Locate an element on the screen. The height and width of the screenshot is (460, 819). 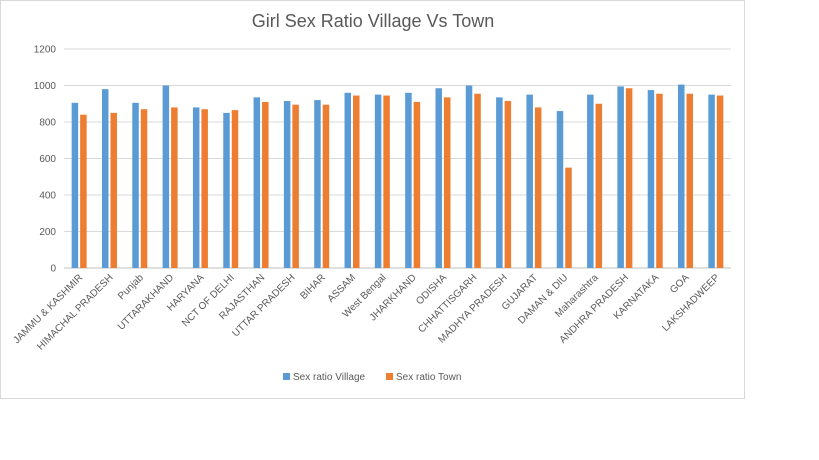
x-tick-label: UTTARAKHAND is located at coordinates (146, 302).